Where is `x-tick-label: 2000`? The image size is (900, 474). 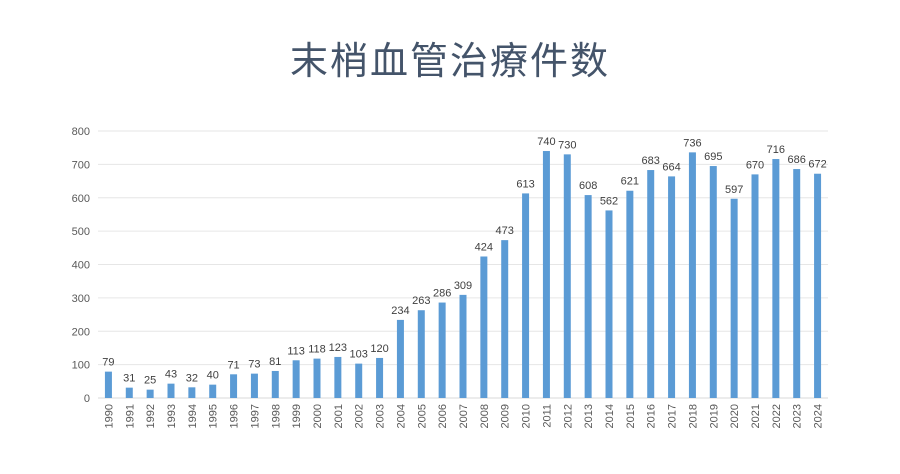
x-tick-label: 2000 is located at coordinates (318, 416).